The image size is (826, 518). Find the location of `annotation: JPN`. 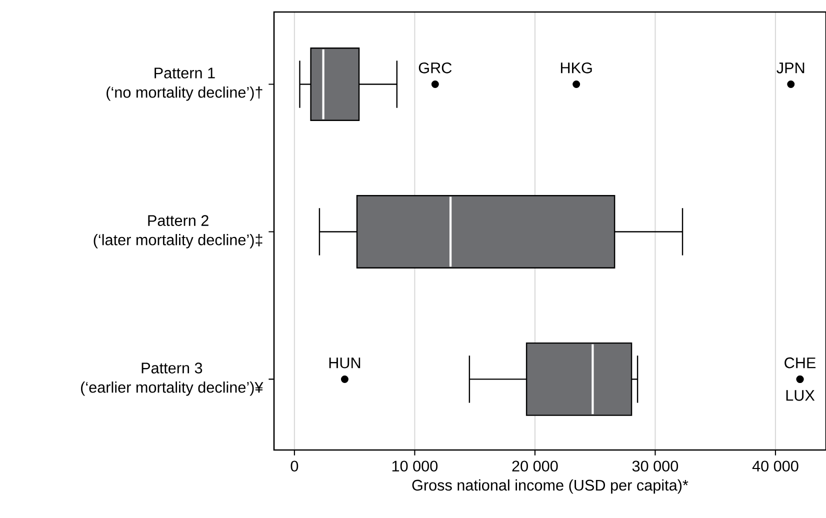

annotation: JPN is located at coordinates (790, 68).